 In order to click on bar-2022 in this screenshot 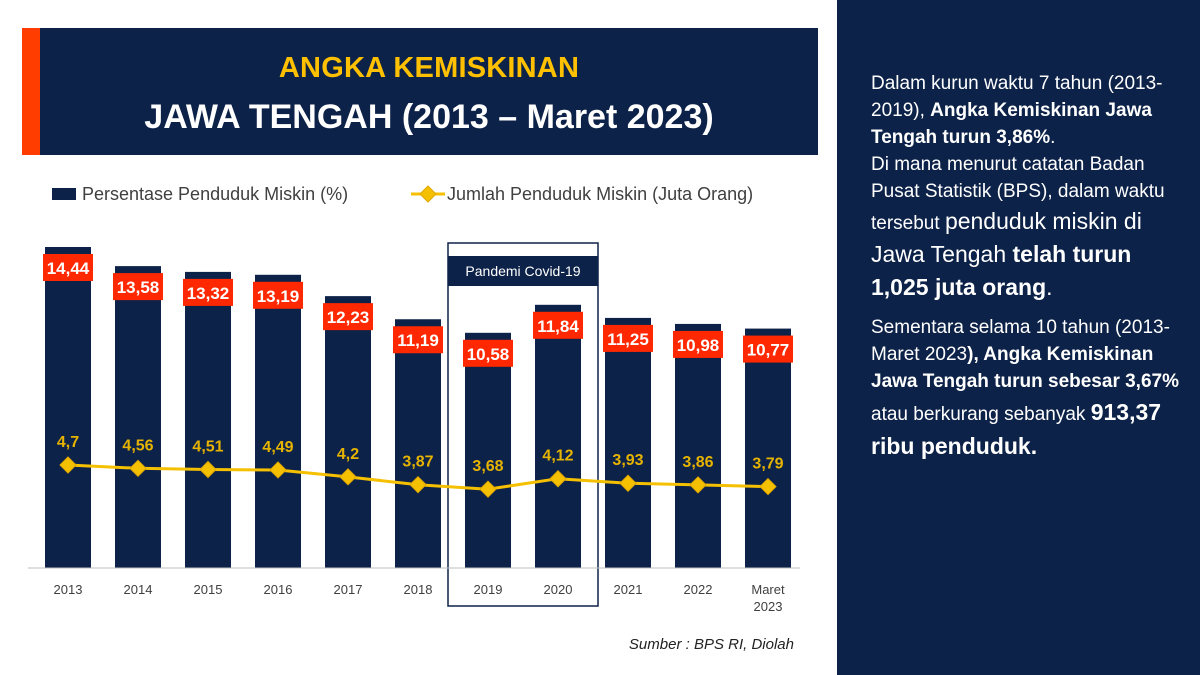, I will do `click(698, 445)`.